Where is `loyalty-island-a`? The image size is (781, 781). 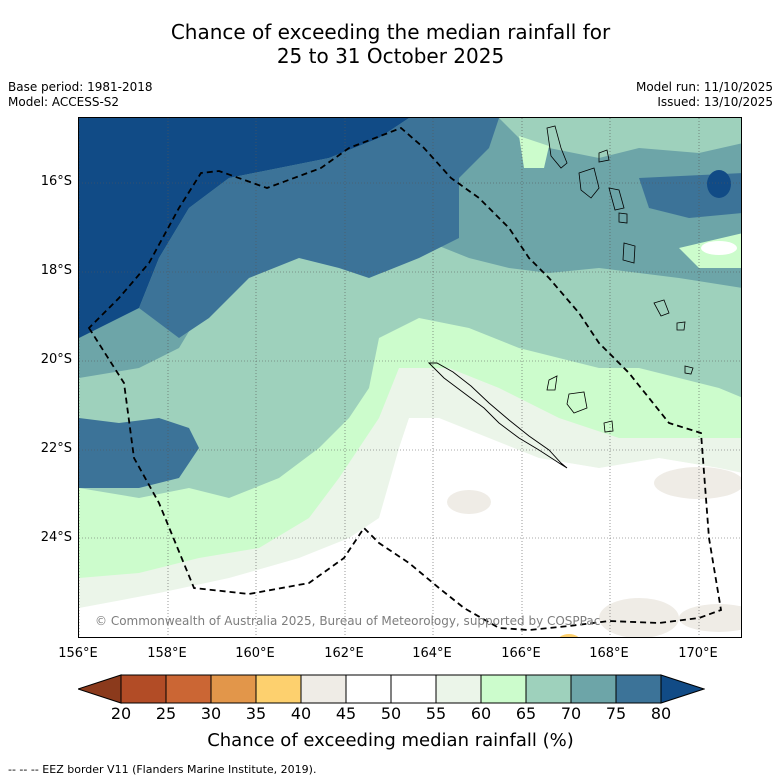
loyalty-island-a is located at coordinates (552, 383).